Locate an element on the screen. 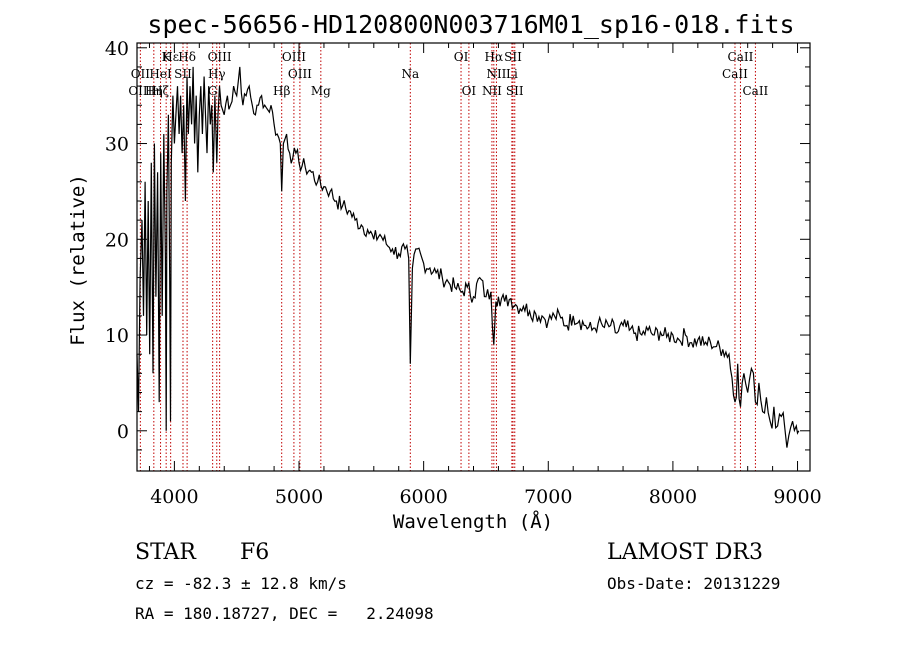 This screenshot has width=900, height=649. x-tick-label: 5000 is located at coordinates (299, 497).